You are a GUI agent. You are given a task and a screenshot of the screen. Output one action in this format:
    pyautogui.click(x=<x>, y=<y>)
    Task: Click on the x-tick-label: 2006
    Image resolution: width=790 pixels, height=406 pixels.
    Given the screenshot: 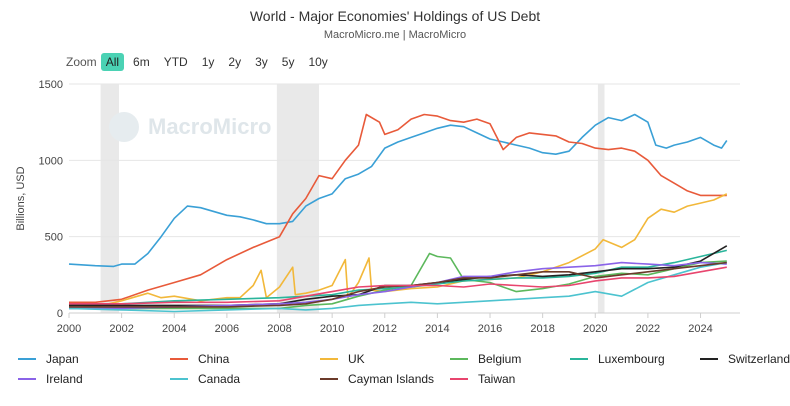 What is the action you would take?
    pyautogui.click(x=227, y=329)
    